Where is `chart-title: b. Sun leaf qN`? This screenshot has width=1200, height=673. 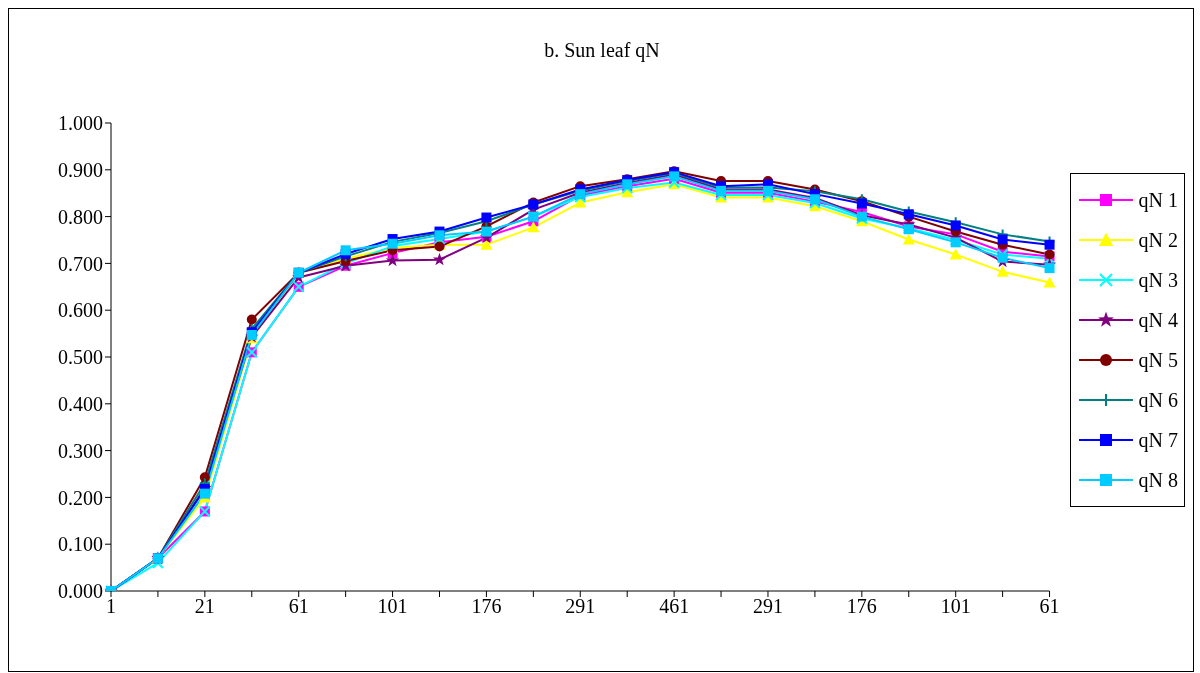
chart-title: b. Sun leaf qN is located at coordinates (602, 50).